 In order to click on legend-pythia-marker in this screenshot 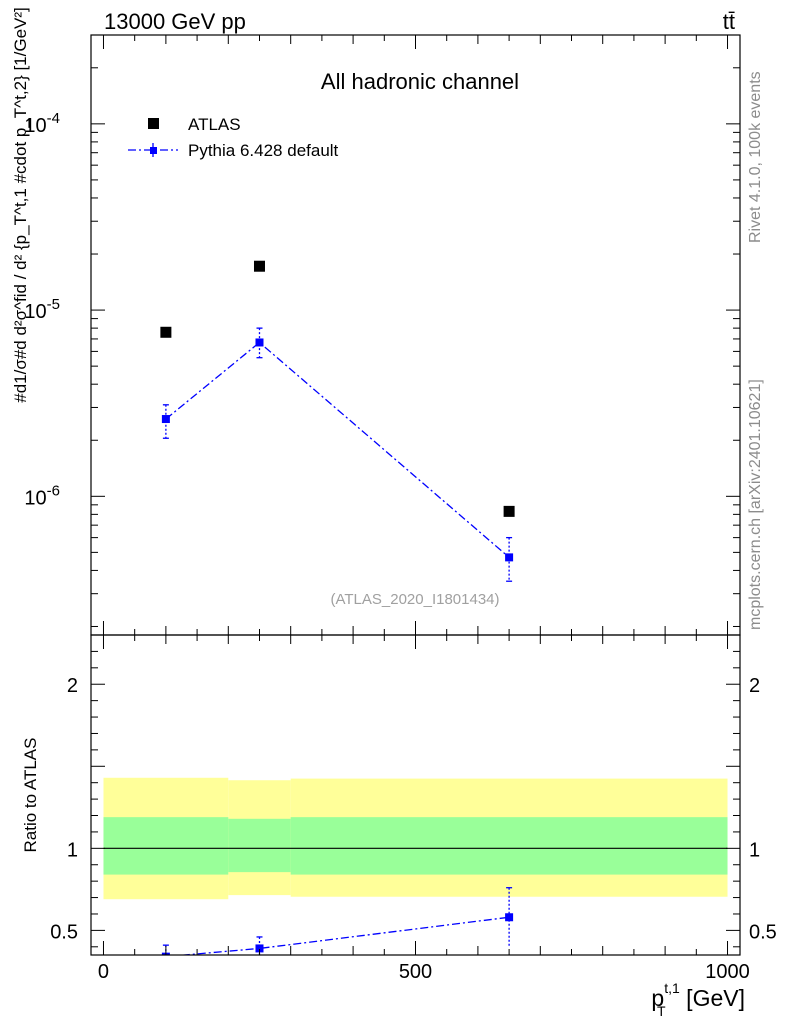, I will do `click(153, 150)`.